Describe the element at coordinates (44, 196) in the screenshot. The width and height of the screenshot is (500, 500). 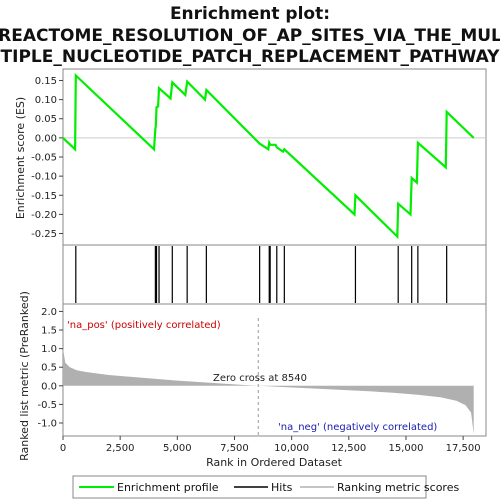
I see `es-y-tick-label: -0.15` at that location.